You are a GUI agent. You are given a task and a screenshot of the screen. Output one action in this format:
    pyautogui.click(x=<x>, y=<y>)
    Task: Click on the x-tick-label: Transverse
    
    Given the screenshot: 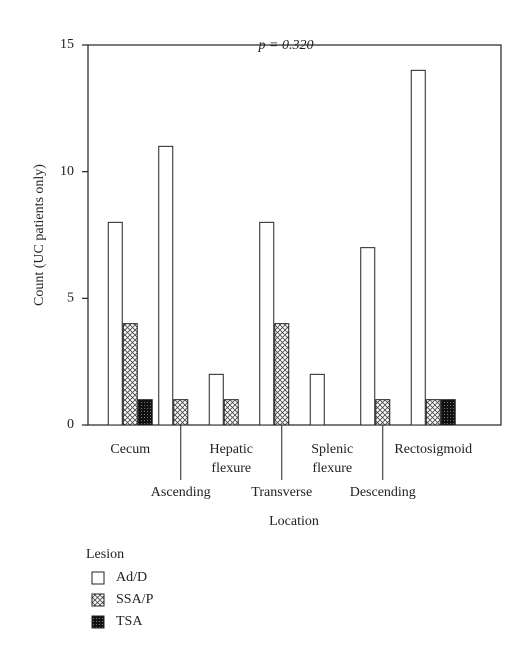 What is the action you would take?
    pyautogui.click(x=281, y=492)
    